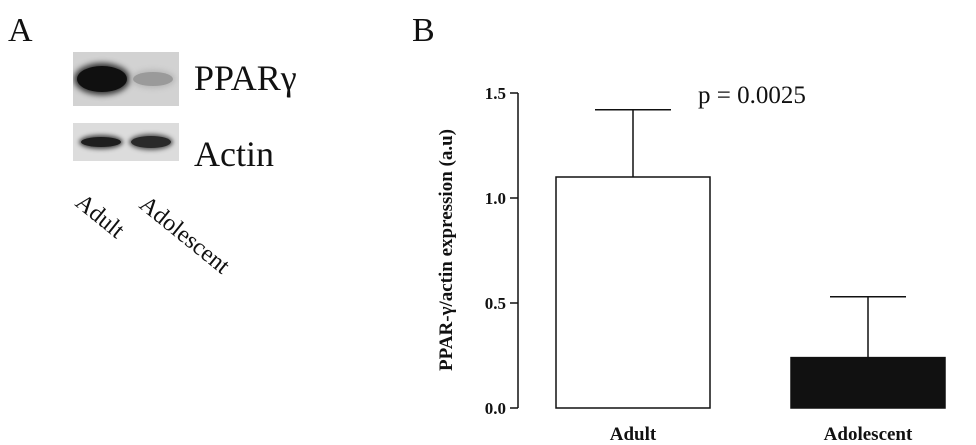  I want to click on bar-adolescent, so click(868, 382).